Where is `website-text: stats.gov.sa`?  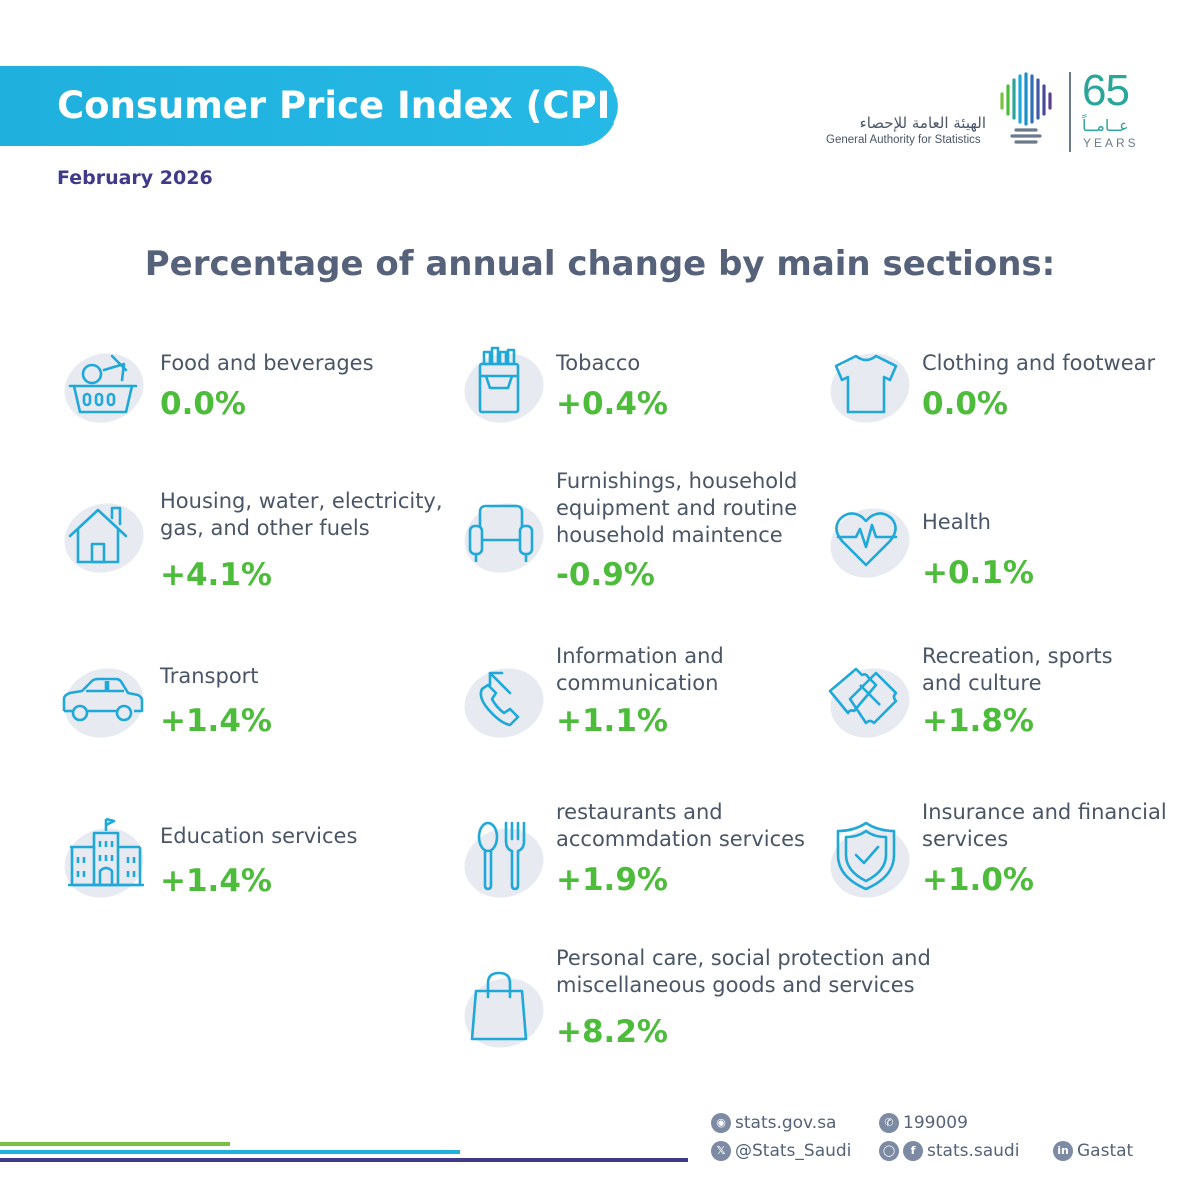
website-text: stats.gov.sa is located at coordinates (786, 1123).